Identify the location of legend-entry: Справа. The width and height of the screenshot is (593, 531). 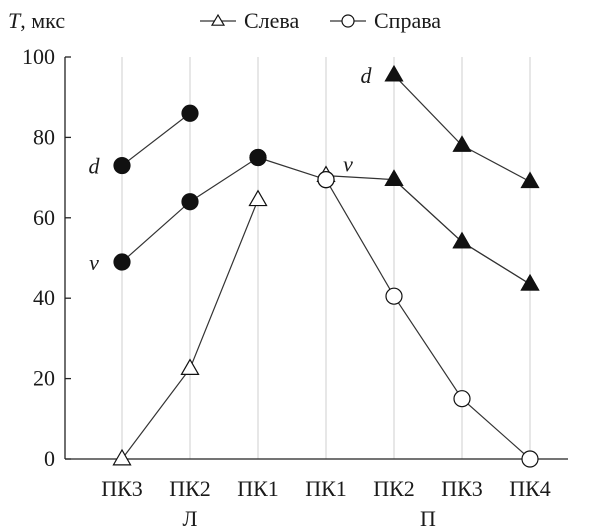
(385, 20).